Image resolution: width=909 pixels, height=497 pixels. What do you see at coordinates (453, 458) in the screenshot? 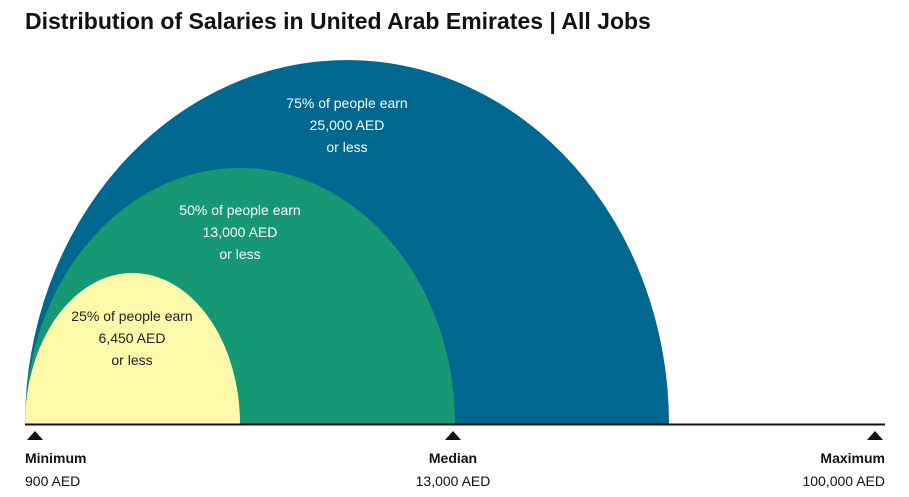
I see `marker-label: Median` at bounding box center [453, 458].